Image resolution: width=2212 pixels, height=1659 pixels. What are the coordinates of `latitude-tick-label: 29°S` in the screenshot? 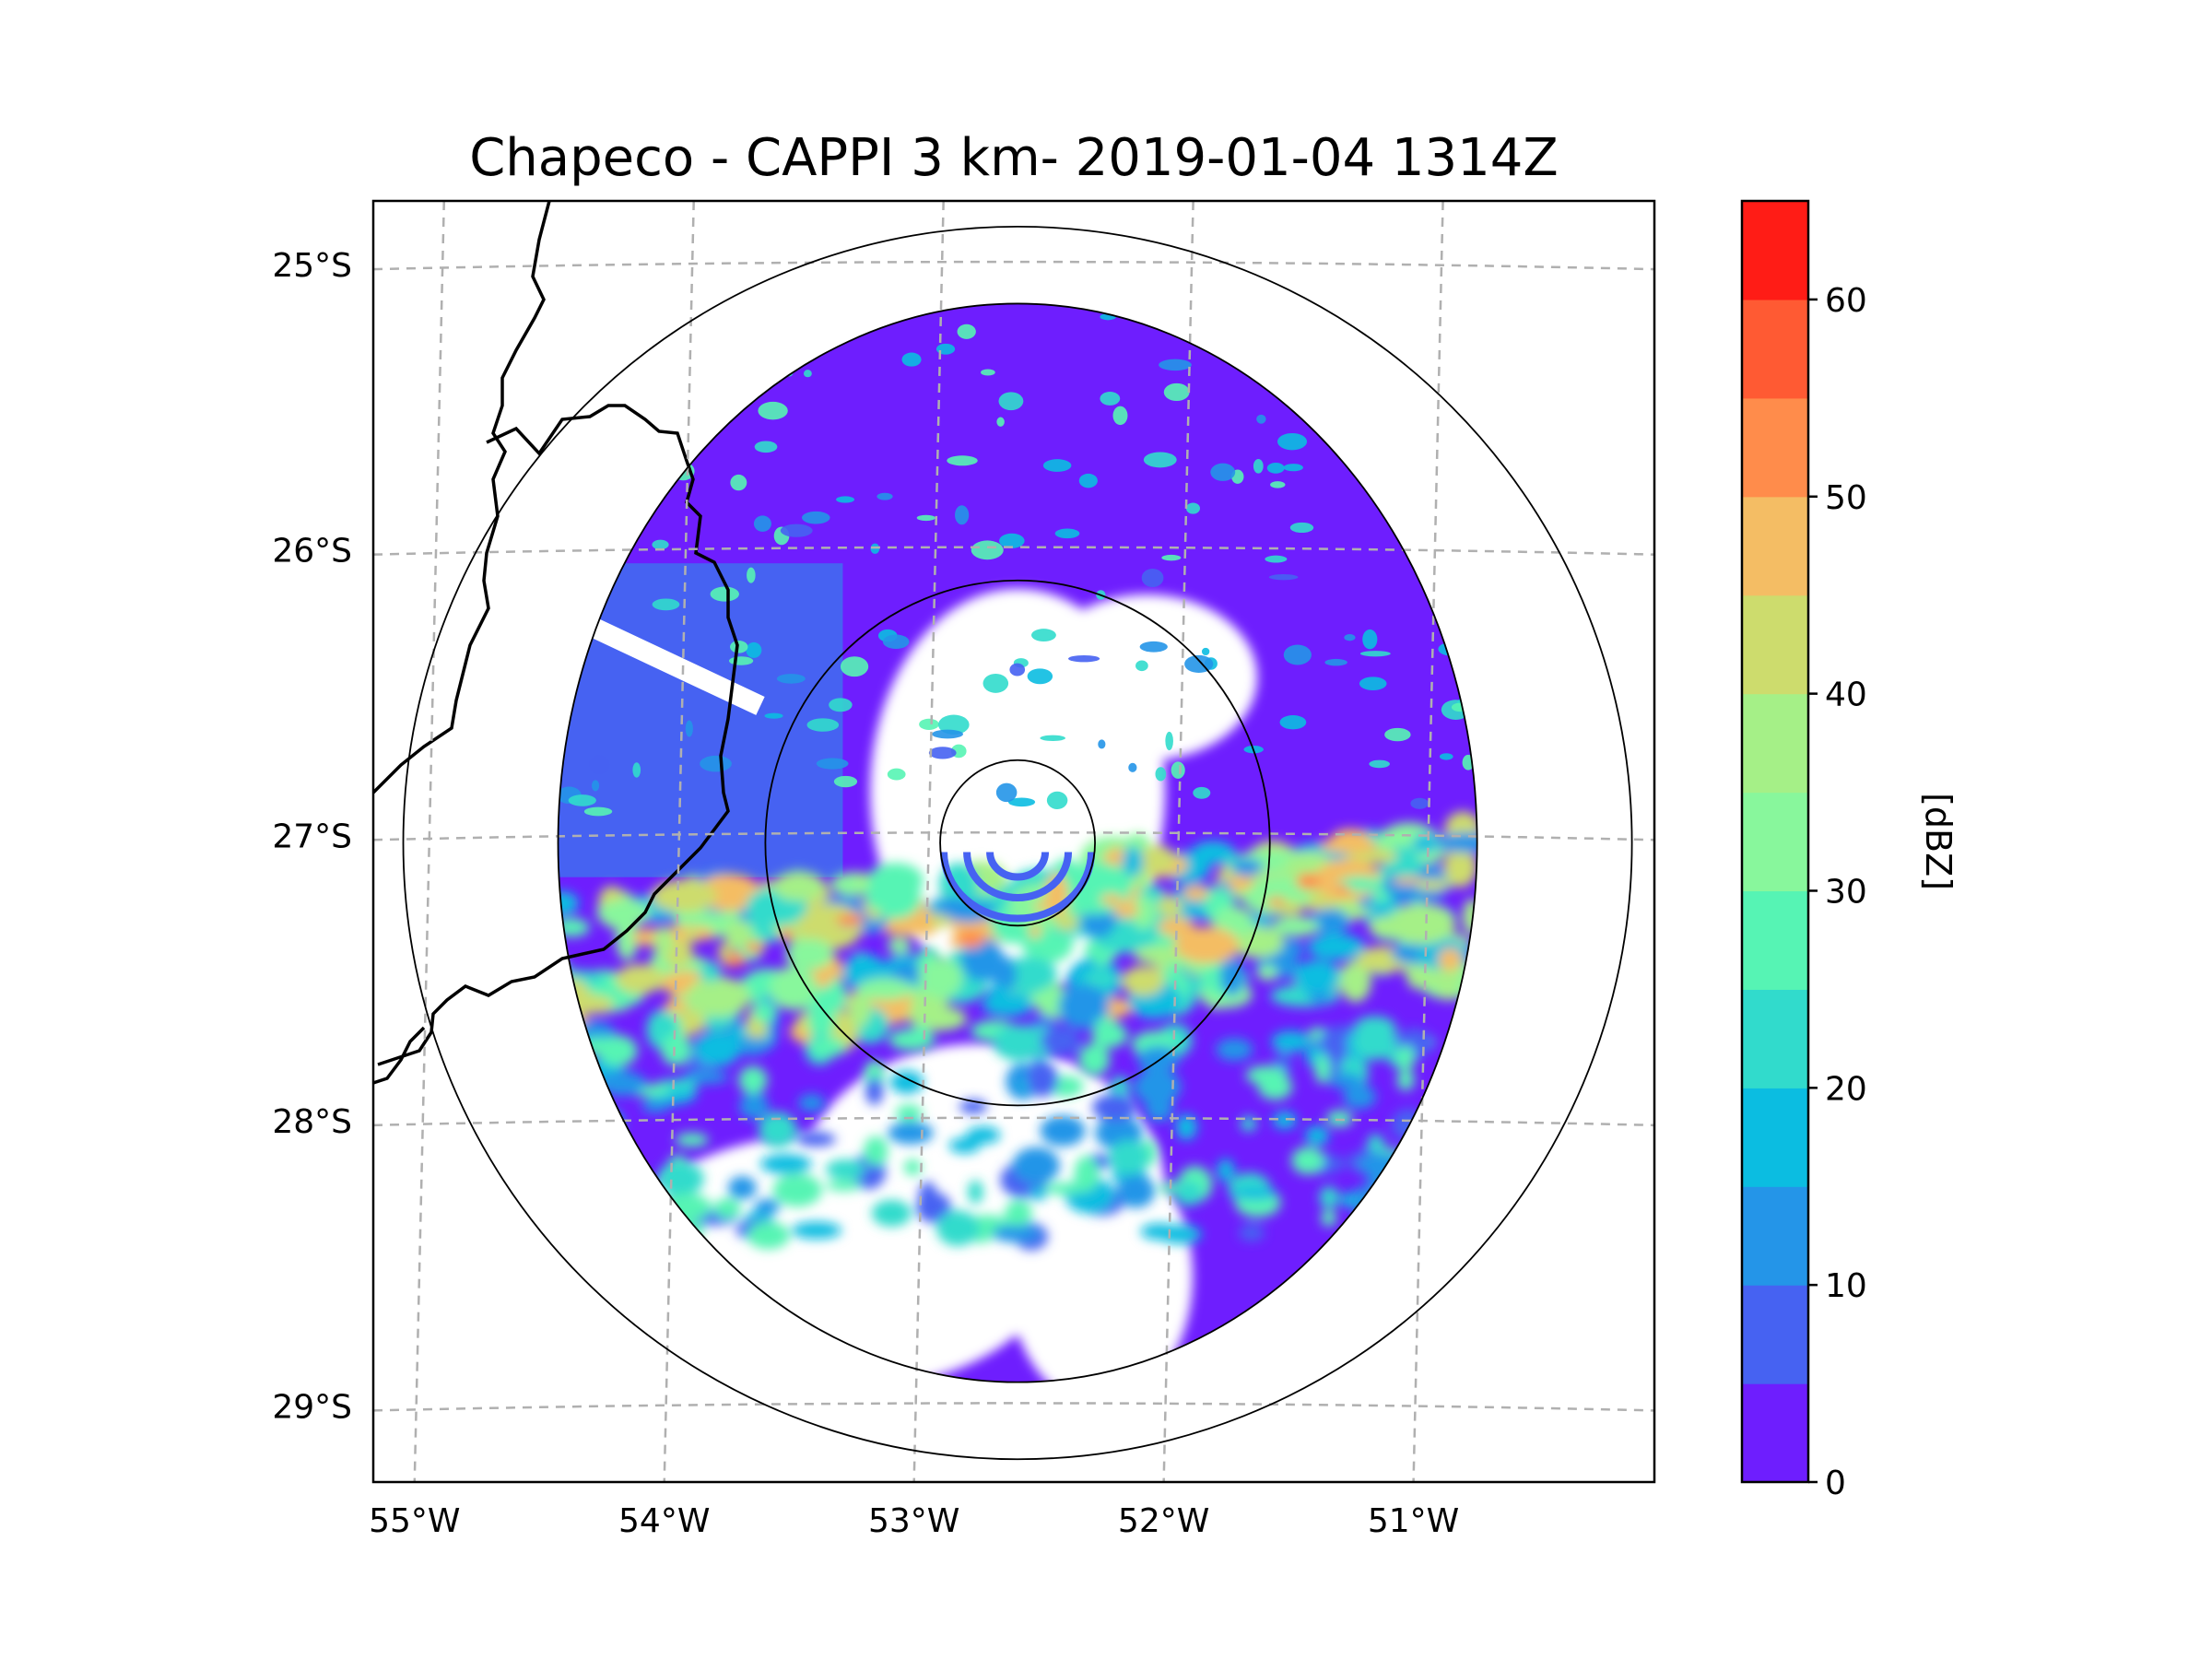 It's located at (312, 1407).